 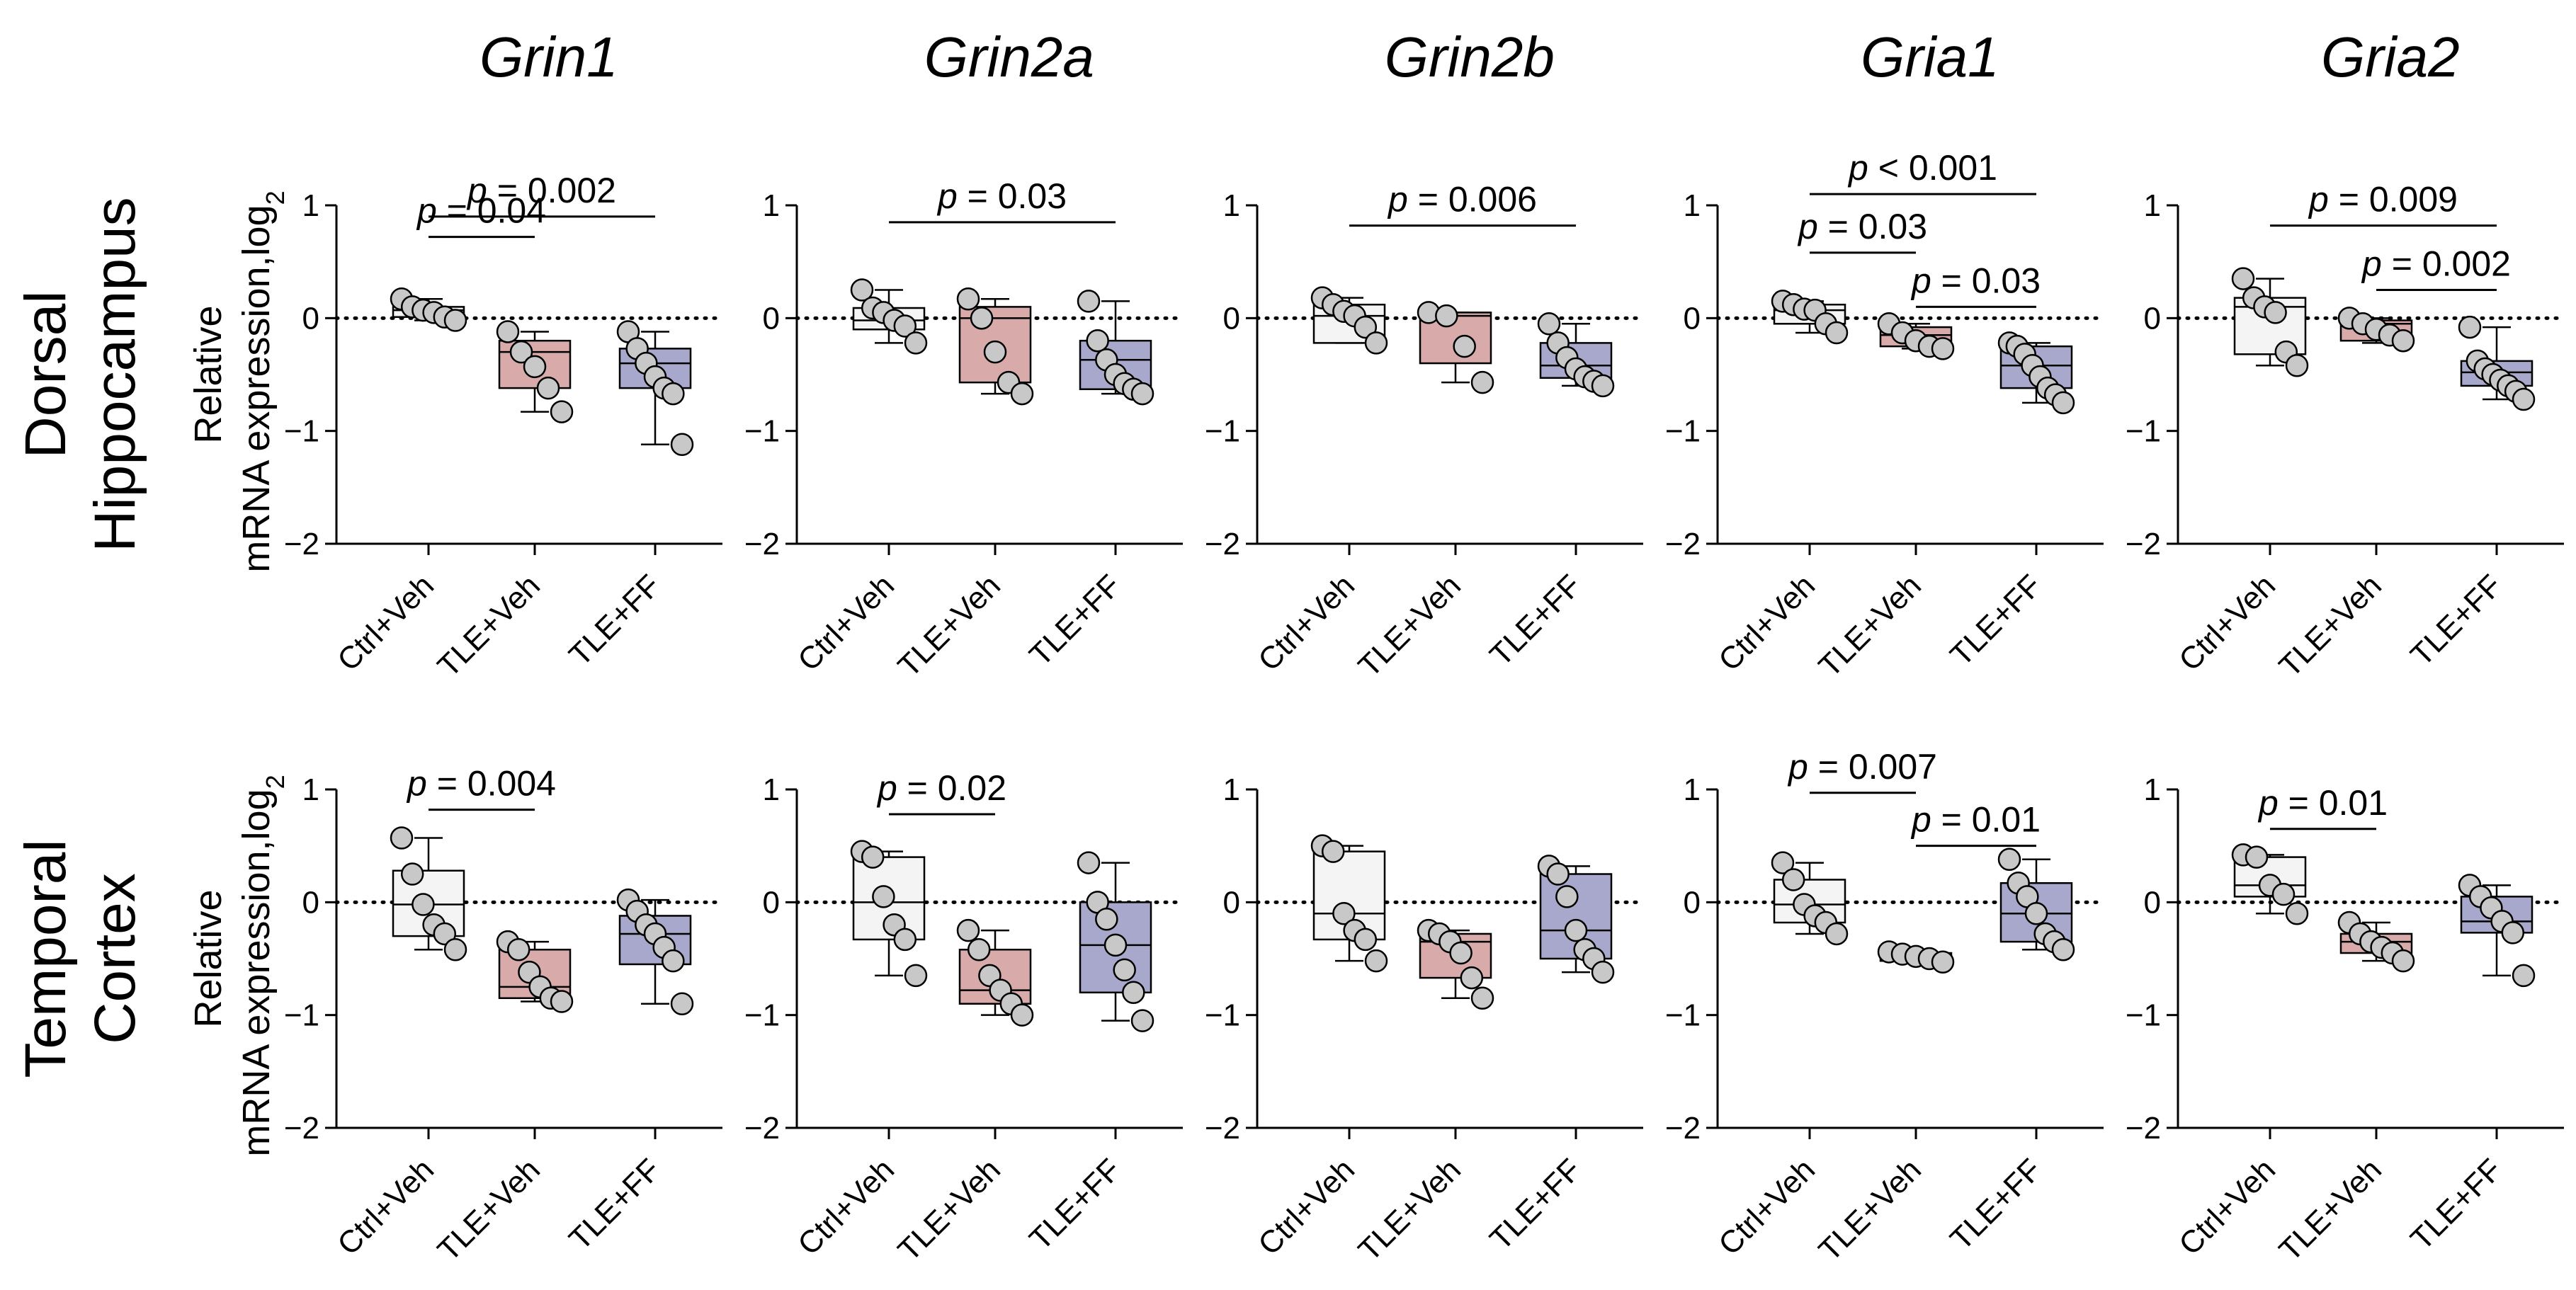 What do you see at coordinates (45, 375) in the screenshot?
I see `row-label-line1: Dorsal` at bounding box center [45, 375].